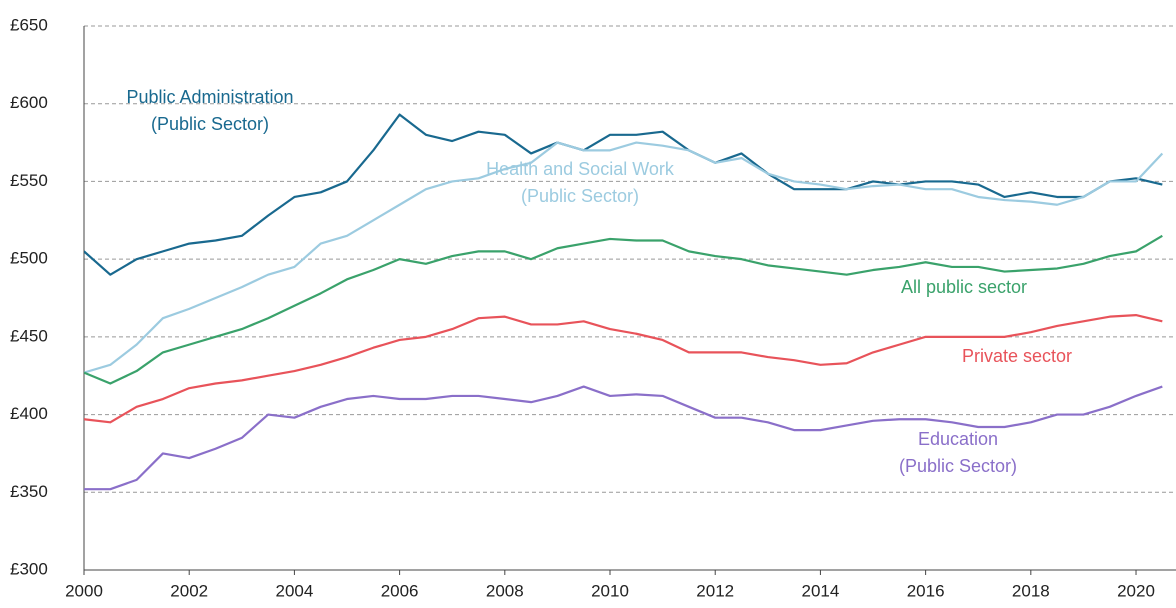 Image resolution: width=1176 pixels, height=608 pixels. I want to click on y-tick-label: £650, so click(29, 24).